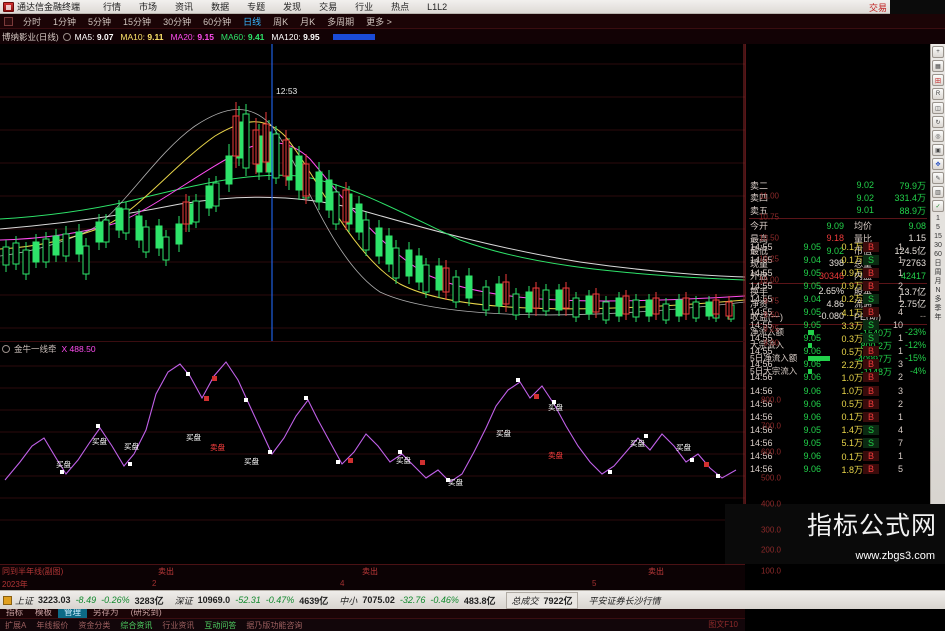 Image resolution: width=945 pixels, height=631 pixels. What do you see at coordinates (938, 164) in the screenshot?
I see `move-icon: ✥` at bounding box center [938, 164].